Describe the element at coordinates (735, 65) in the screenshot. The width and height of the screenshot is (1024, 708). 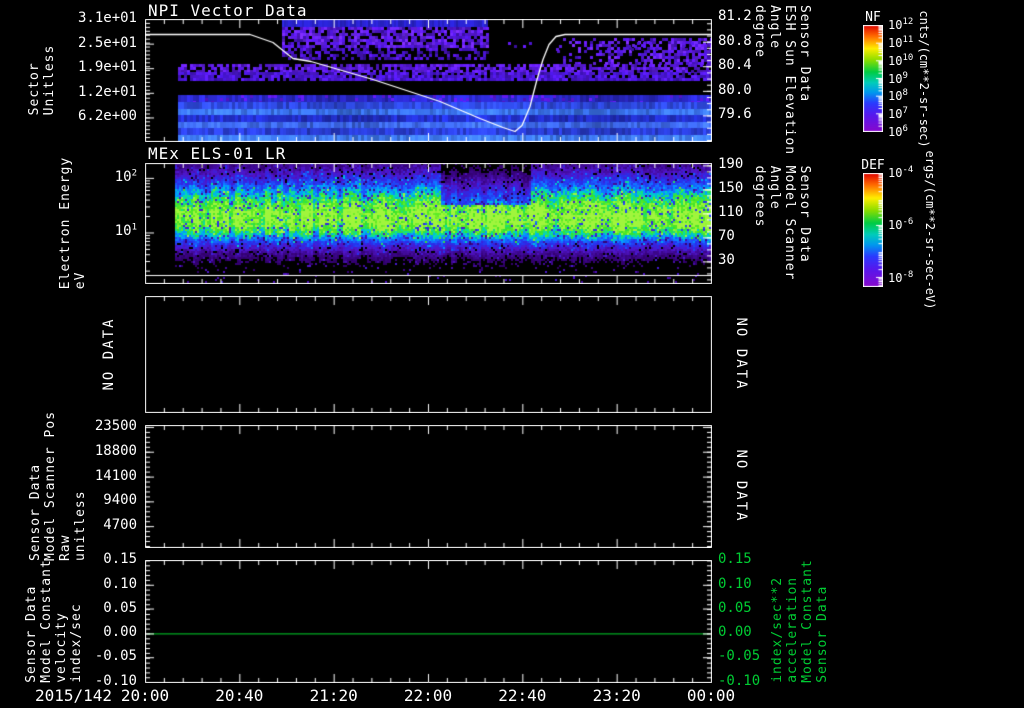
I see `y-tick-label: 80.4` at that location.